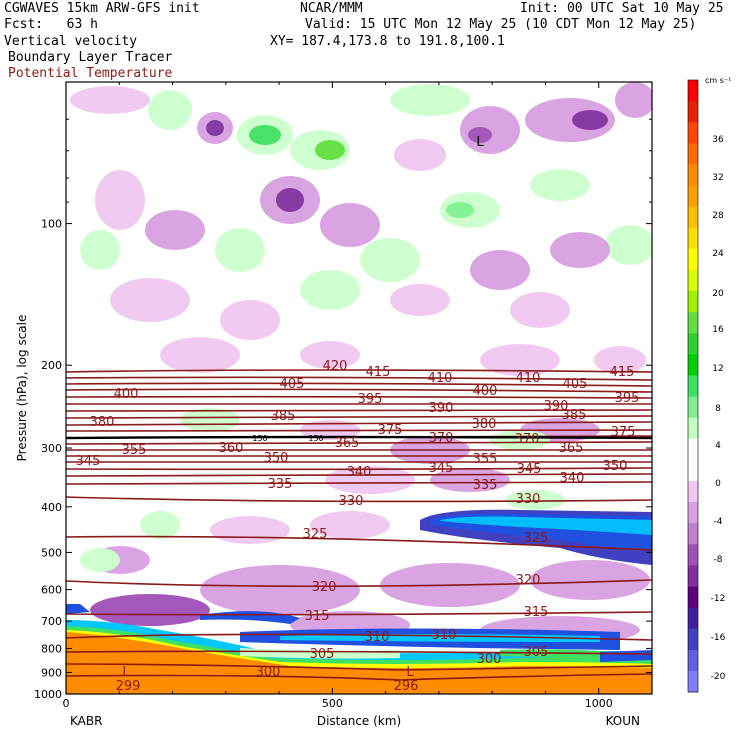 This screenshot has width=740, height=740. Describe the element at coordinates (71, 41) in the screenshot. I see `field-vertical-velocity: Vertical velocity` at that location.